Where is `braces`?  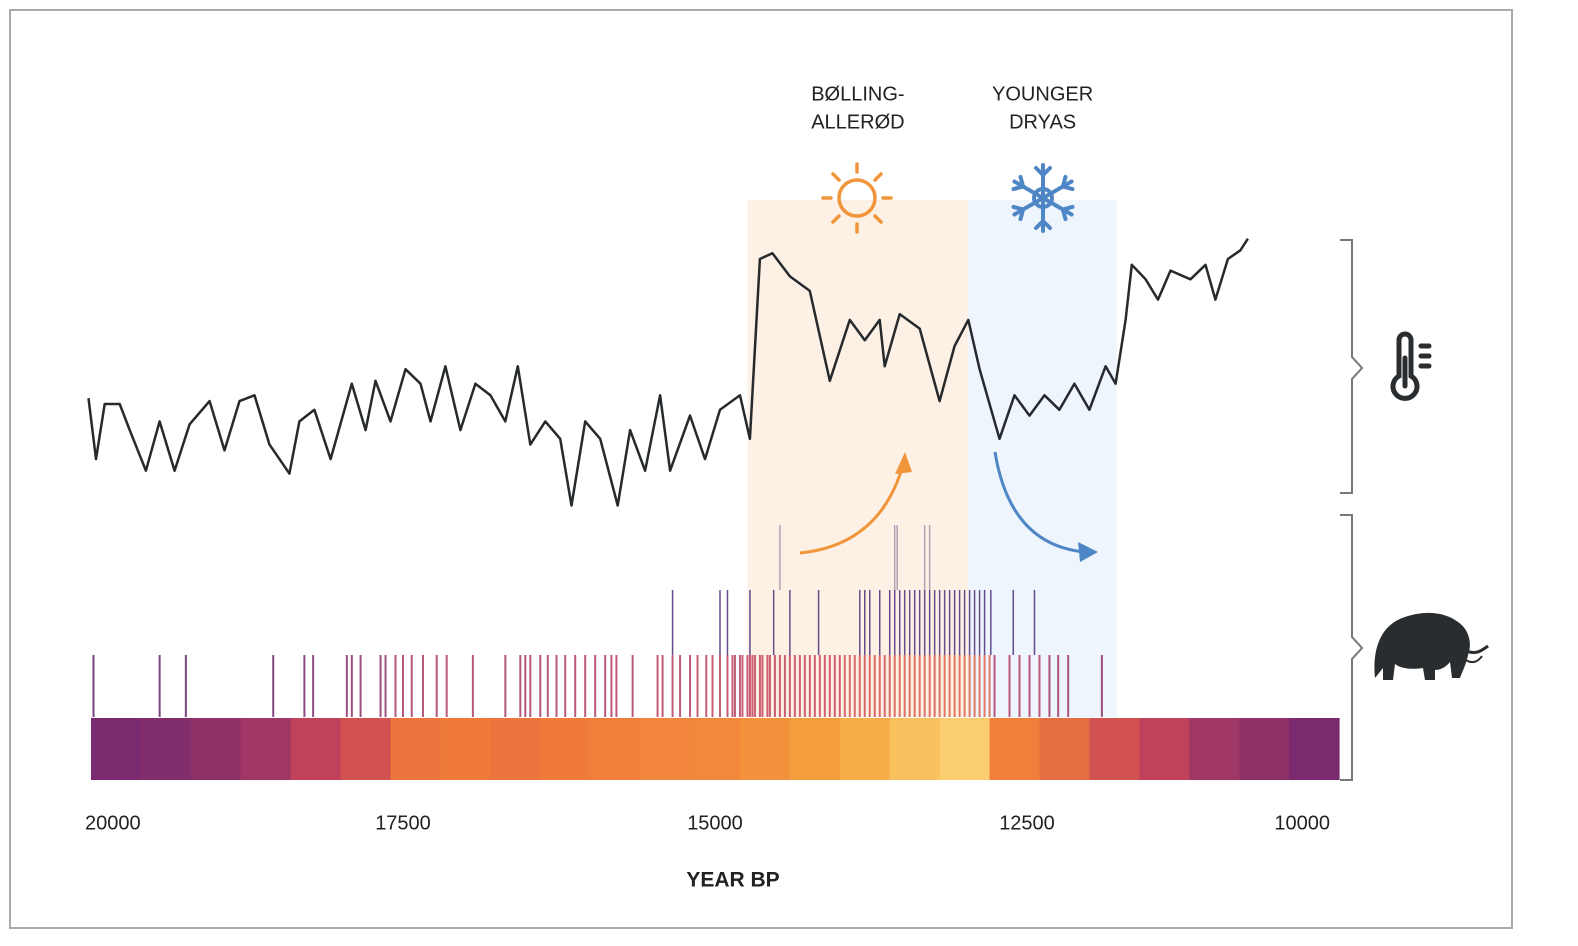 braces is located at coordinates (1352, 510).